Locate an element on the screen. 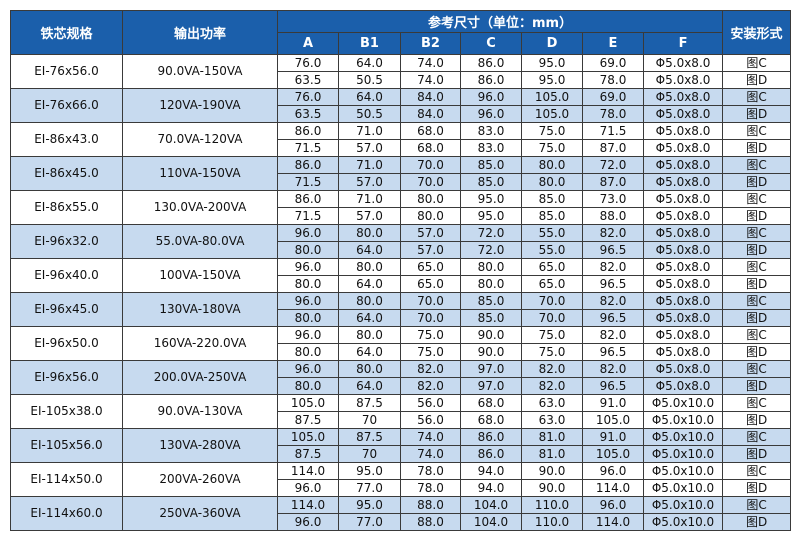  table-cell: 77.0 is located at coordinates (369, 488).